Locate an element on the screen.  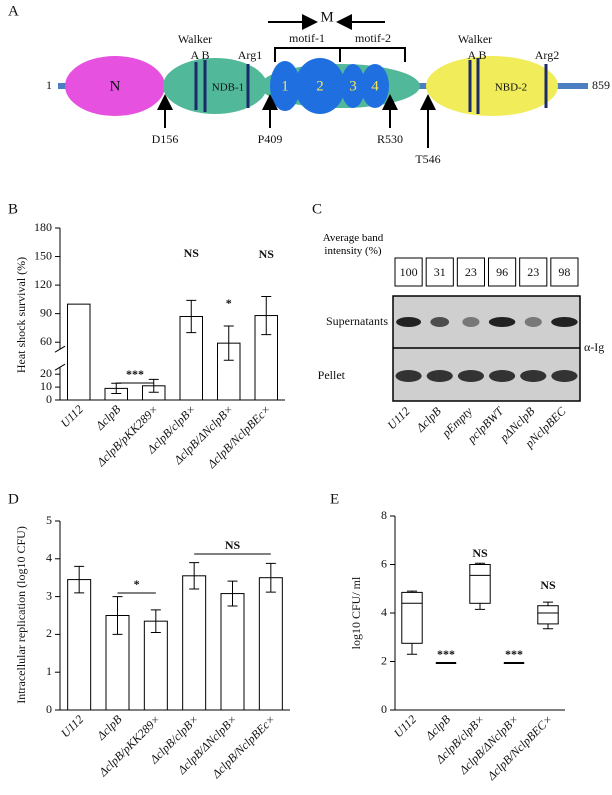
intensity-value: 31 is located at coordinates (440, 272).